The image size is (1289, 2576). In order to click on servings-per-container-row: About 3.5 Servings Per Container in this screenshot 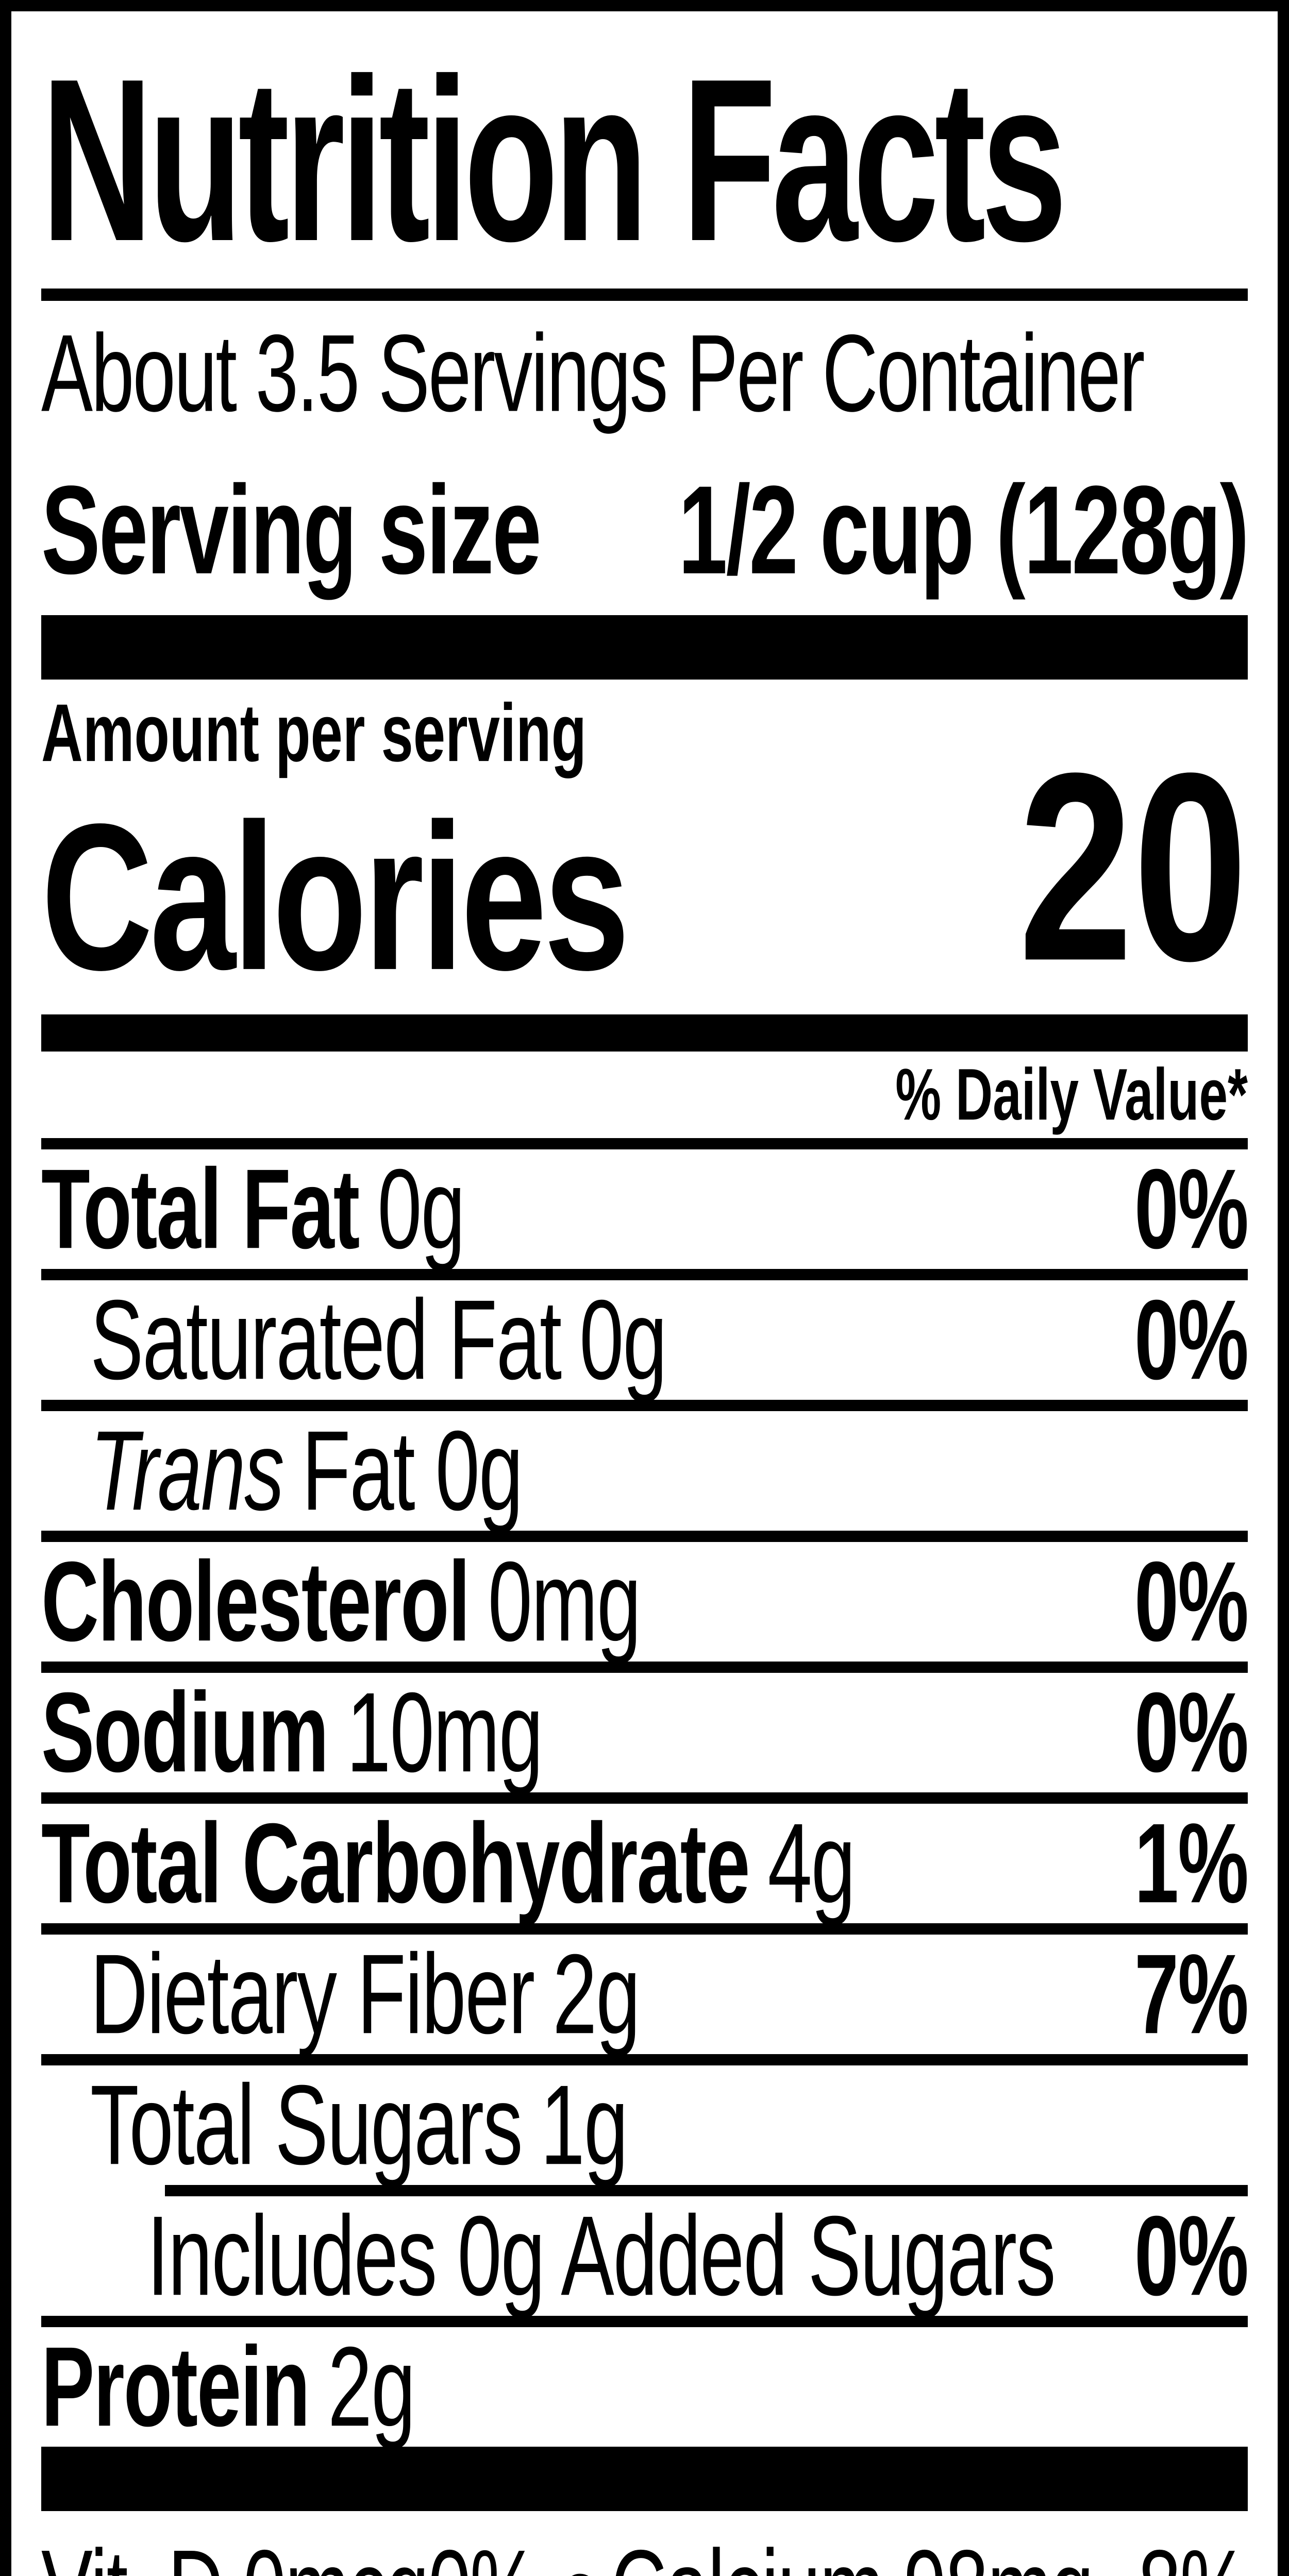, I will do `click(644, 373)`.